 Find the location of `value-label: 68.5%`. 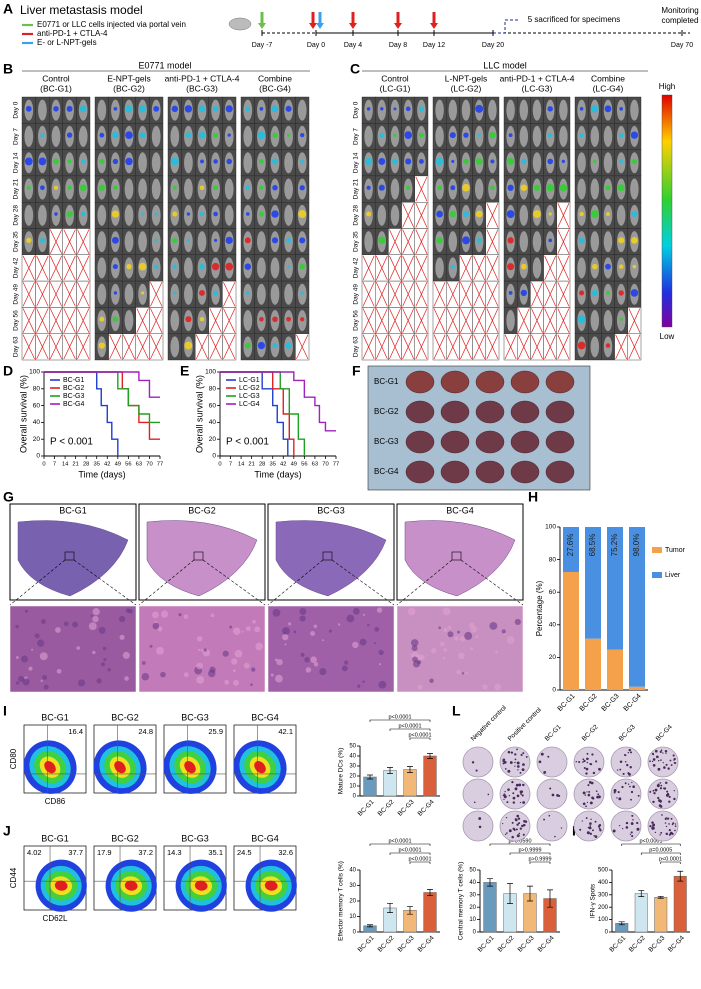

value-label: 68.5% is located at coordinates (592, 545).